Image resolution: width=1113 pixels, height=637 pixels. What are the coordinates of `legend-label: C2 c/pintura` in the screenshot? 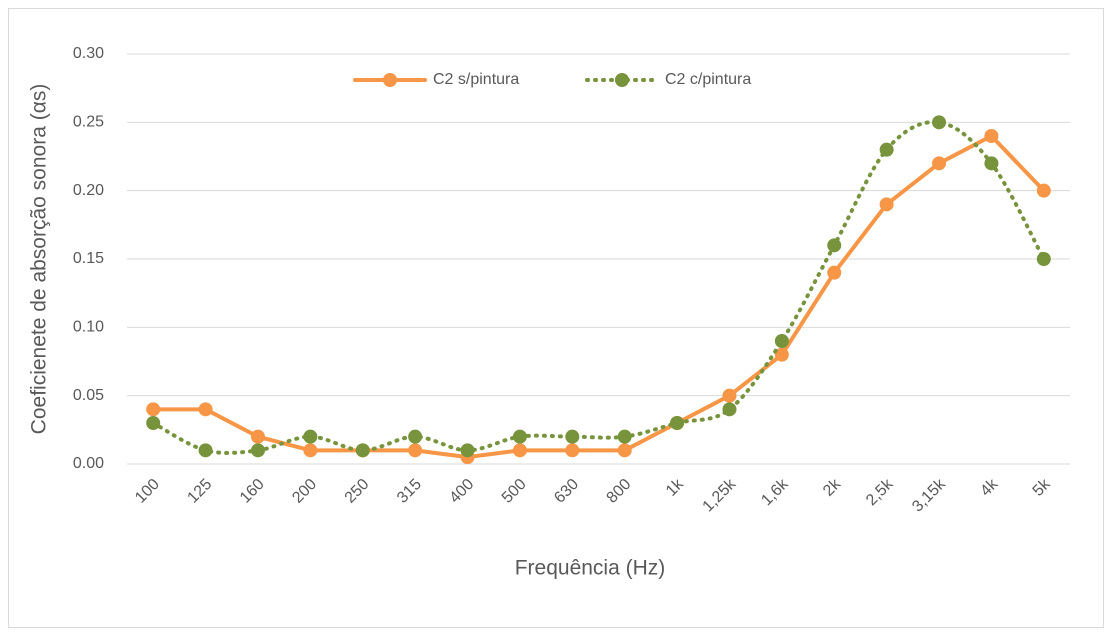 It's located at (708, 79).